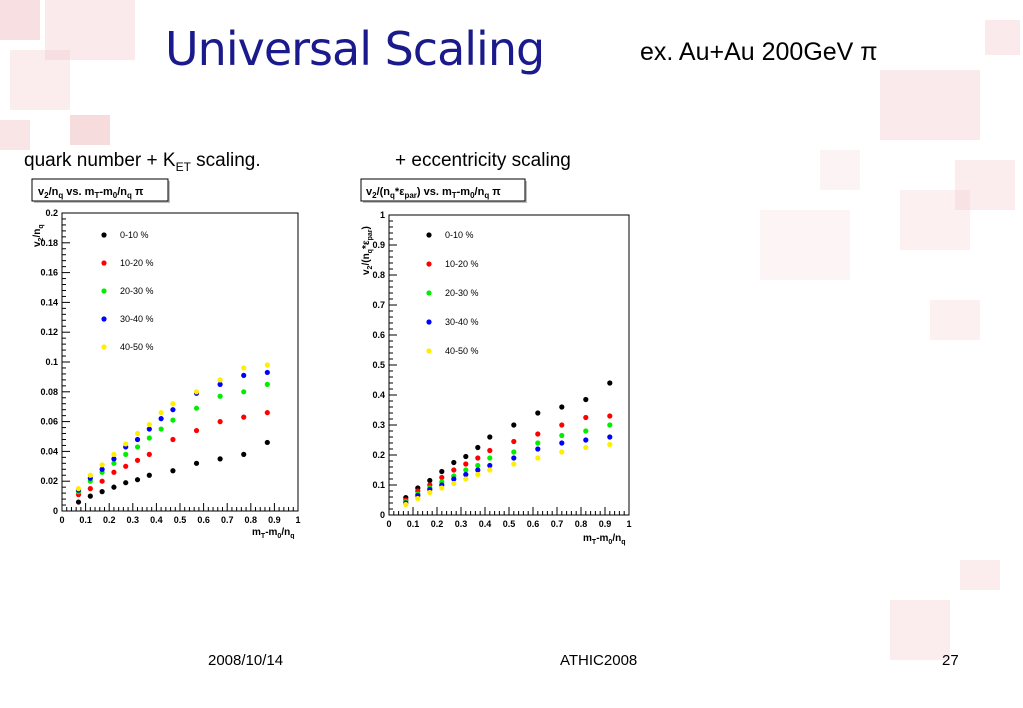 The width and height of the screenshot is (1023, 708). What do you see at coordinates (41, 239) in the screenshot?
I see `ylabel-part: 2` at bounding box center [41, 239].